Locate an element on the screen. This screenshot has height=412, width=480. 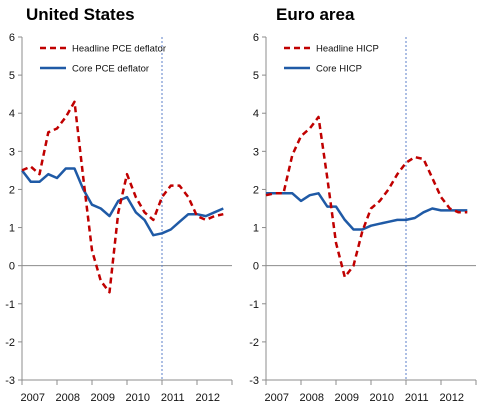
legend-label: Core PCE deflator is located at coordinates (110, 69).